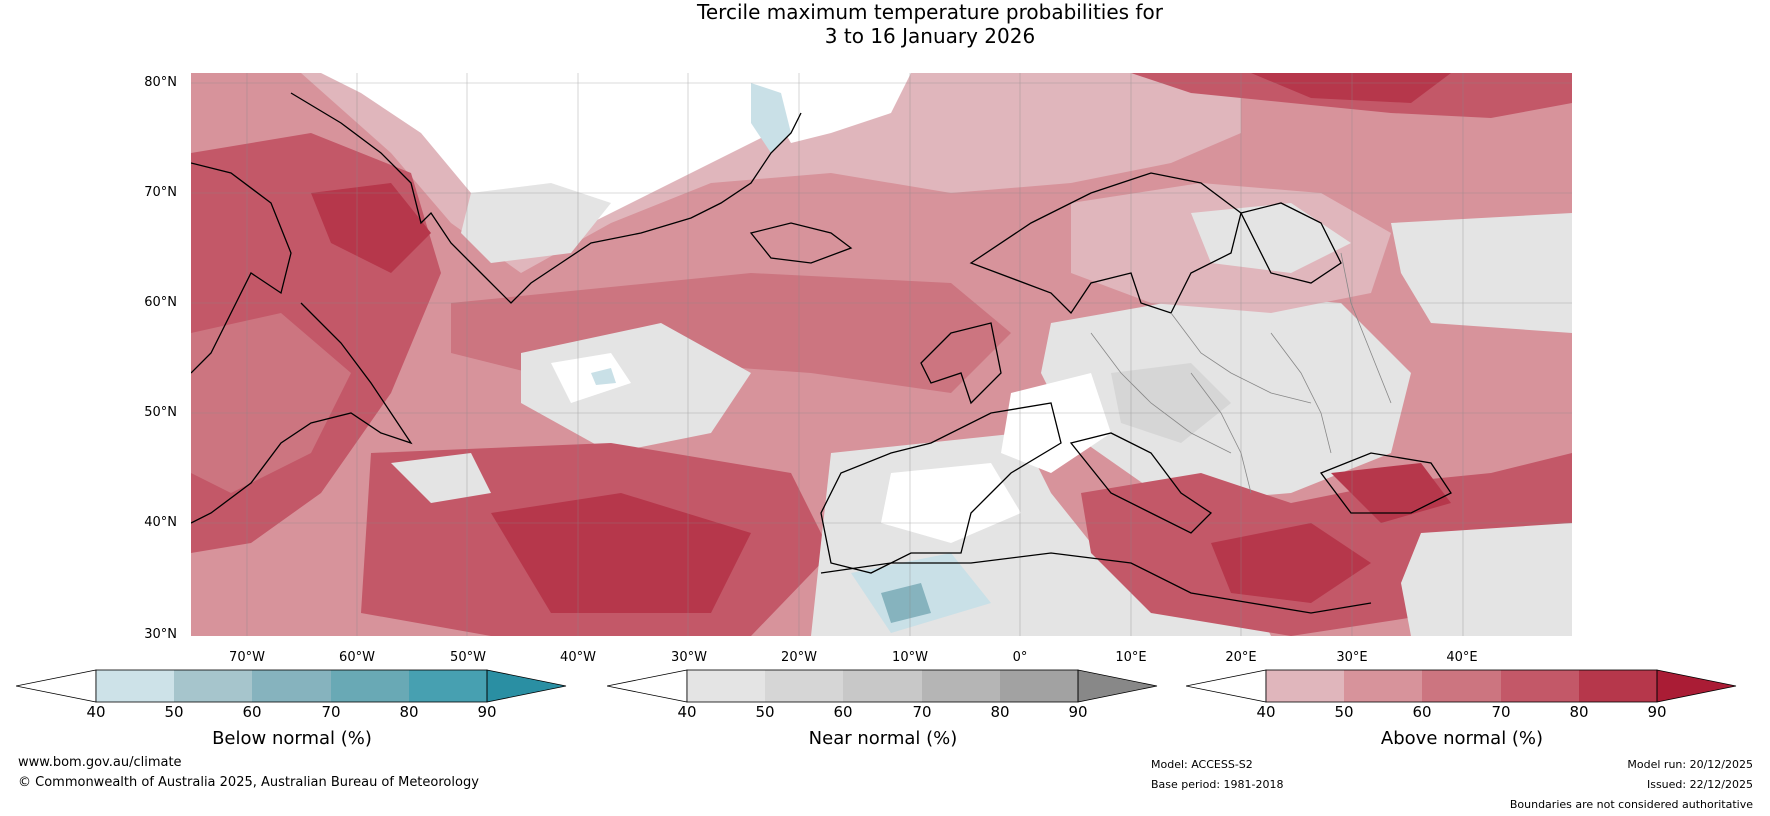 The width and height of the screenshot is (1770, 816). Describe the element at coordinates (687, 712) in the screenshot. I see `near-tick-40: 40` at that location.